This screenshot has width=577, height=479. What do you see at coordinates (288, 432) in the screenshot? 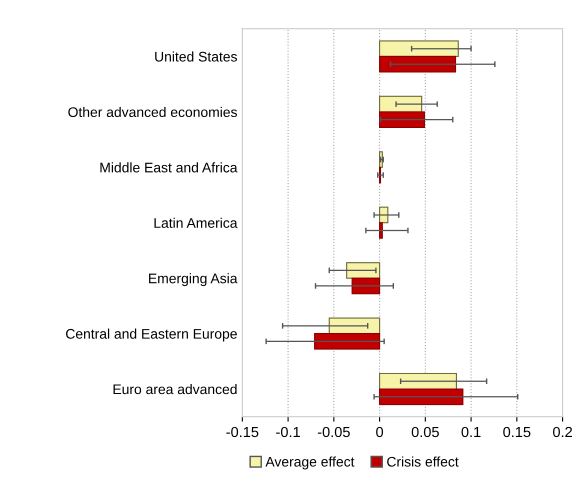
I see `x-tick-label: -0.1` at bounding box center [288, 432].